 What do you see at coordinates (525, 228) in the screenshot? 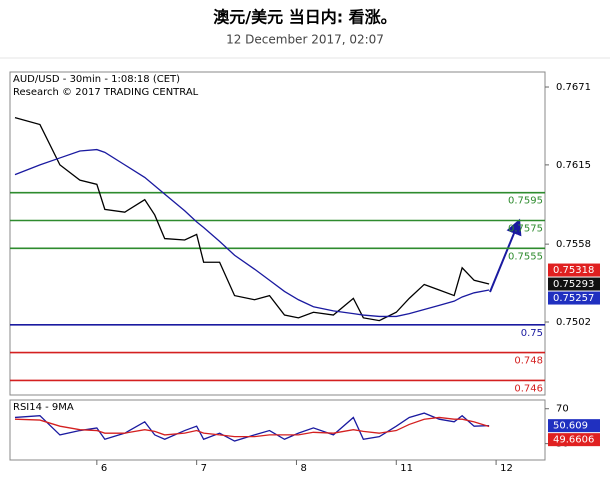
I see `level-label: 0.7575` at bounding box center [525, 228].